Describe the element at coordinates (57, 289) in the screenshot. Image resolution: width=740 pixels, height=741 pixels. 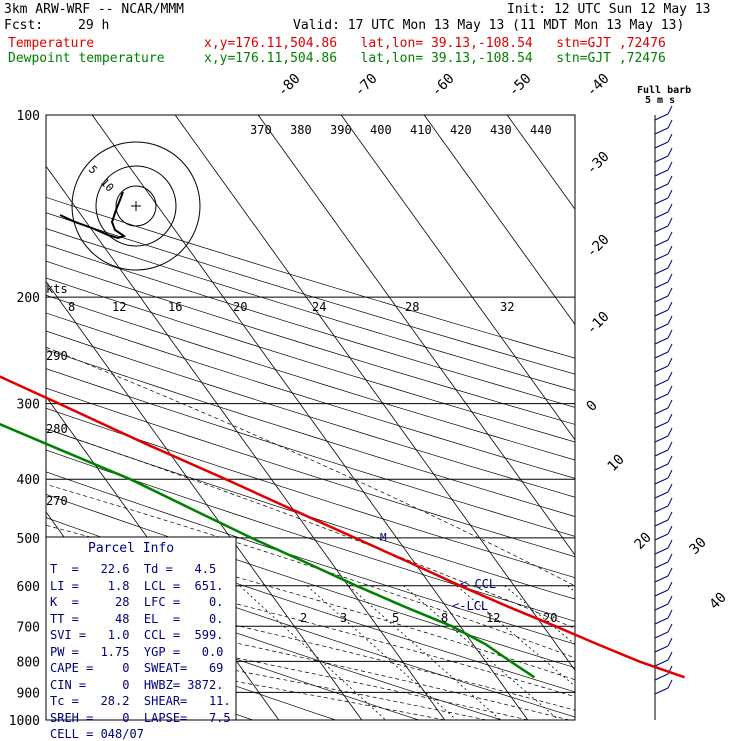
I see `hodograph-units: kts` at that location.